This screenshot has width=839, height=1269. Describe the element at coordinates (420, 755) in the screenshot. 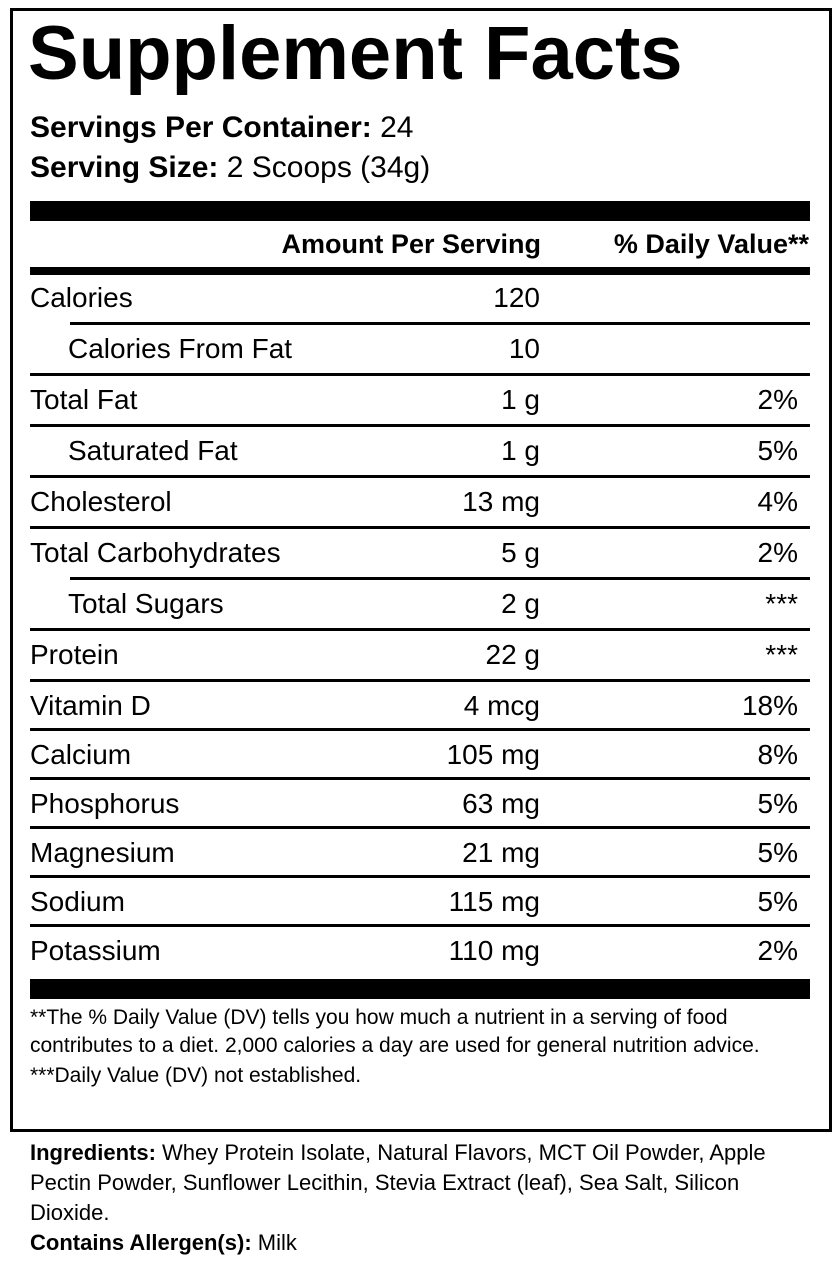

I see `nutrient-row: Calcium 105 mg 8%` at that location.